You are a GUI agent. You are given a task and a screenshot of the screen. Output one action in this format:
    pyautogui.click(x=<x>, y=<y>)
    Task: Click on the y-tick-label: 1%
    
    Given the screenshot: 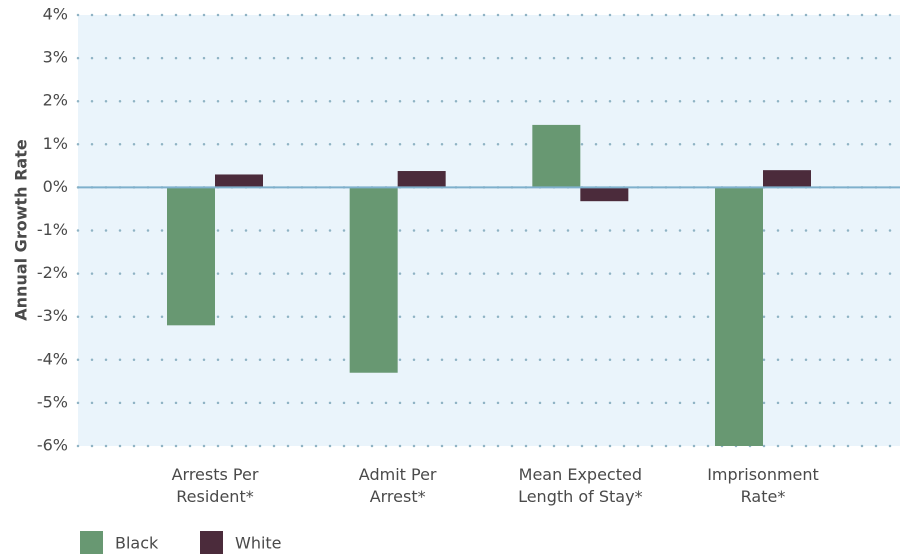 What is the action you would take?
    pyautogui.click(x=55, y=143)
    